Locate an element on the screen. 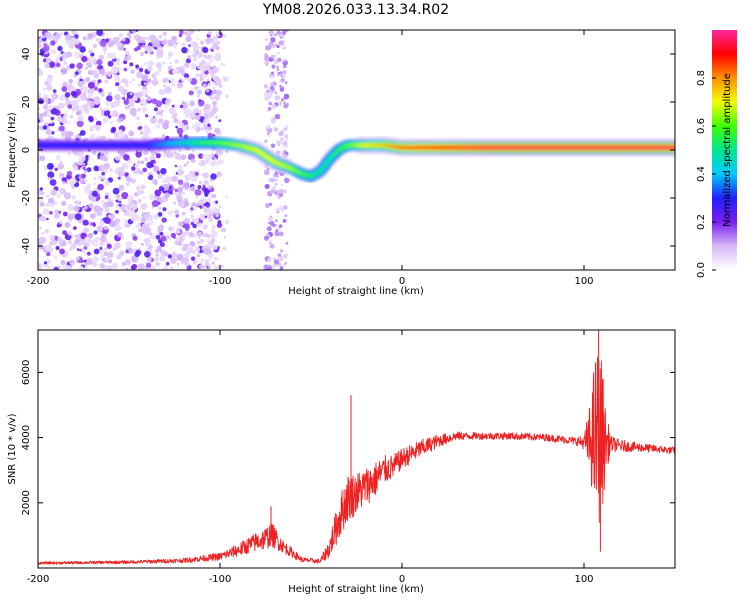  spectrogram-x-tick-label: 100 is located at coordinates (583, 281).